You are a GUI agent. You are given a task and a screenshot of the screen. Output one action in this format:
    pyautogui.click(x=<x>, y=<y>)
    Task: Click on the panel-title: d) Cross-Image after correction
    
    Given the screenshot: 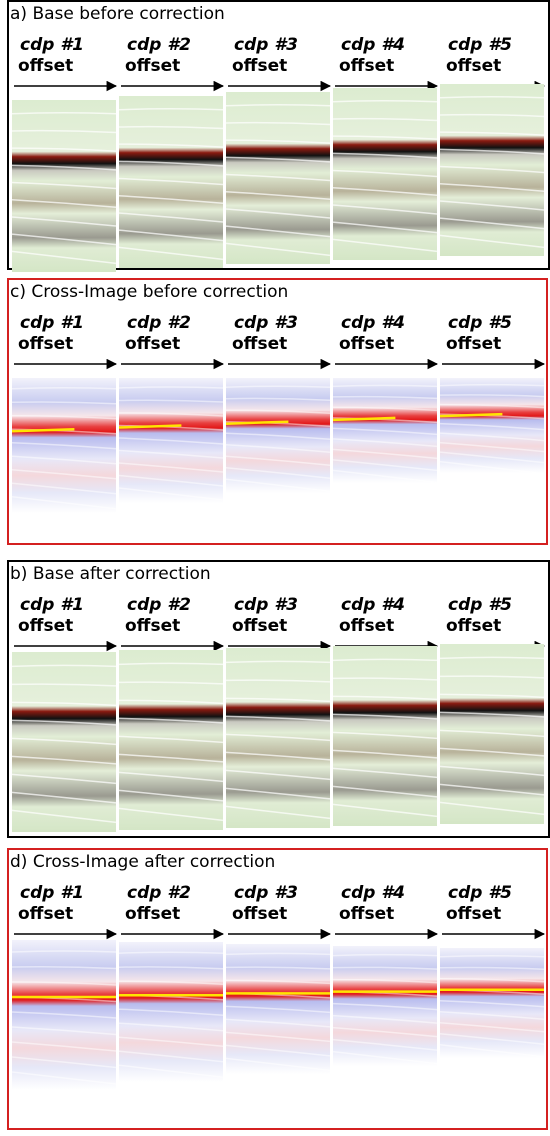 What is the action you would take?
    pyautogui.click(x=142, y=862)
    